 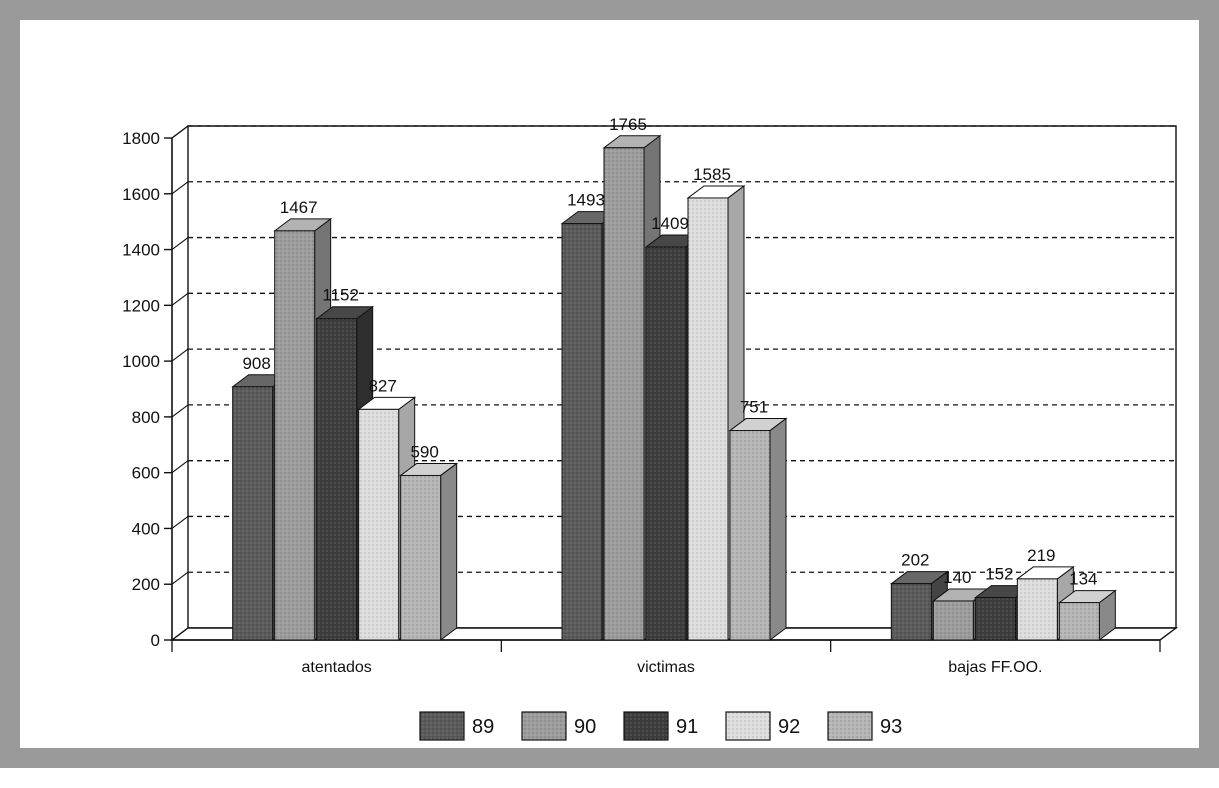 What do you see at coordinates (146, 584) in the screenshot?
I see `y-tick-label: 200` at bounding box center [146, 584].